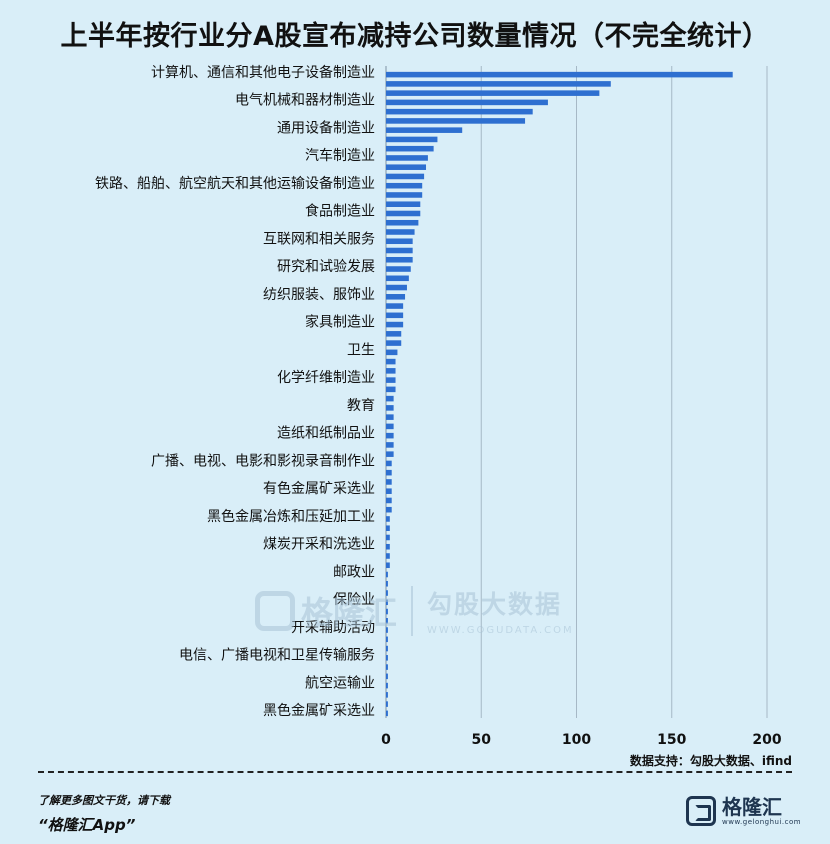 The image size is (830, 844). I want to click on category-label: 汽车制造业, so click(340, 155).